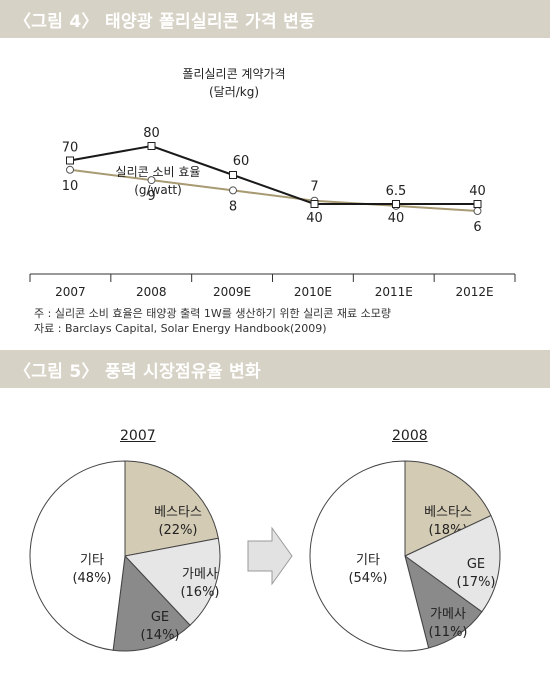  I want to click on x-tick-label: 2010E, so click(313, 292).